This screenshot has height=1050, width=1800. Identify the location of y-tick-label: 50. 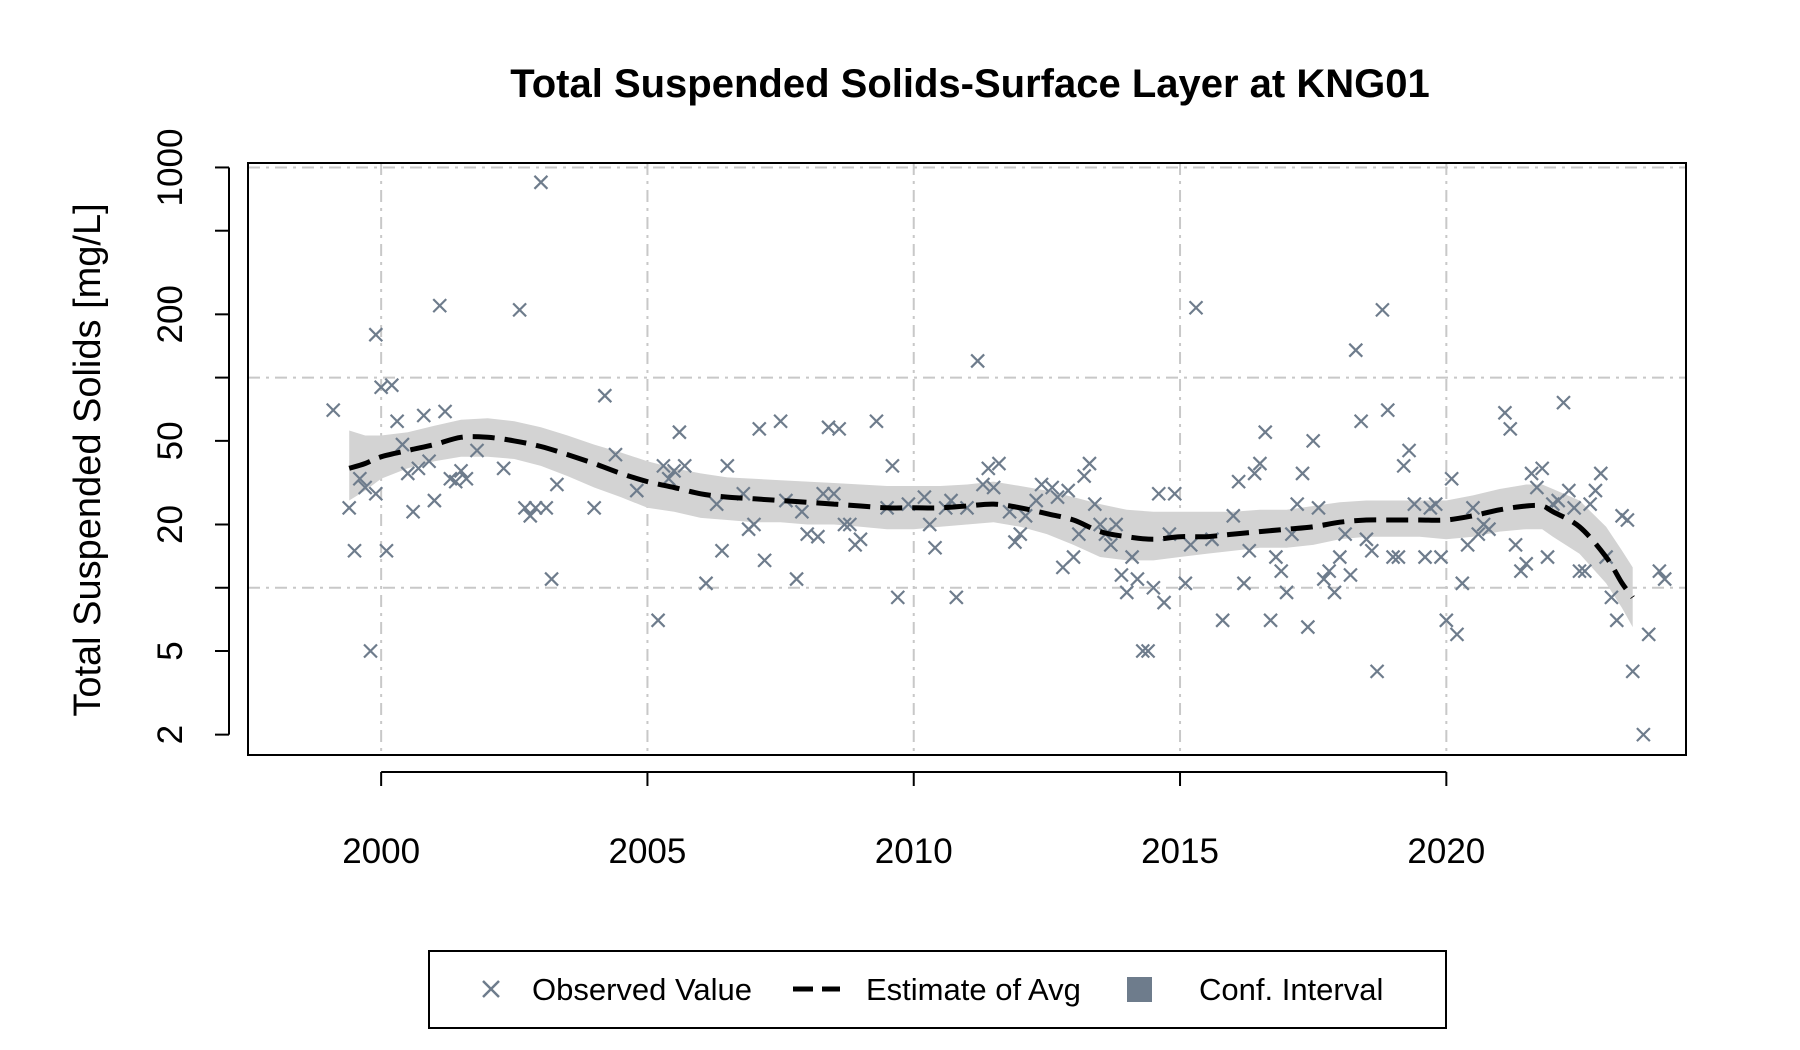
(170, 440).